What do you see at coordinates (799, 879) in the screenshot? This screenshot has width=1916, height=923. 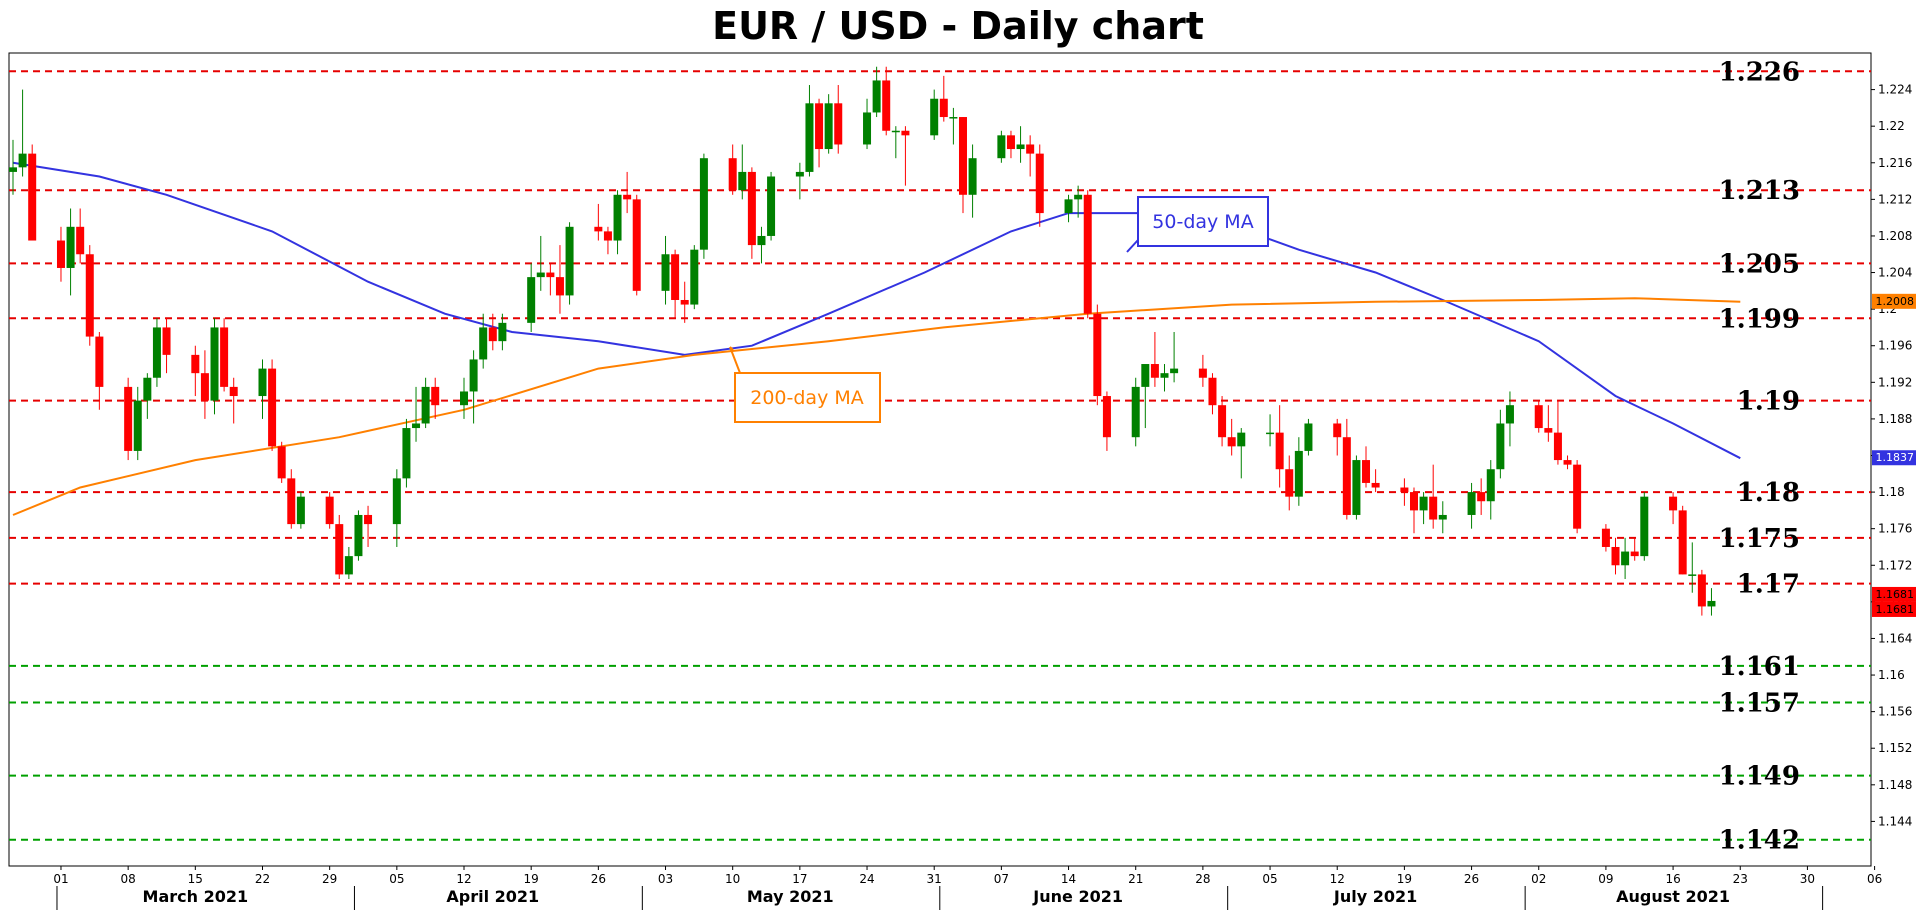 I see `x-tick-label: 17` at bounding box center [799, 879].